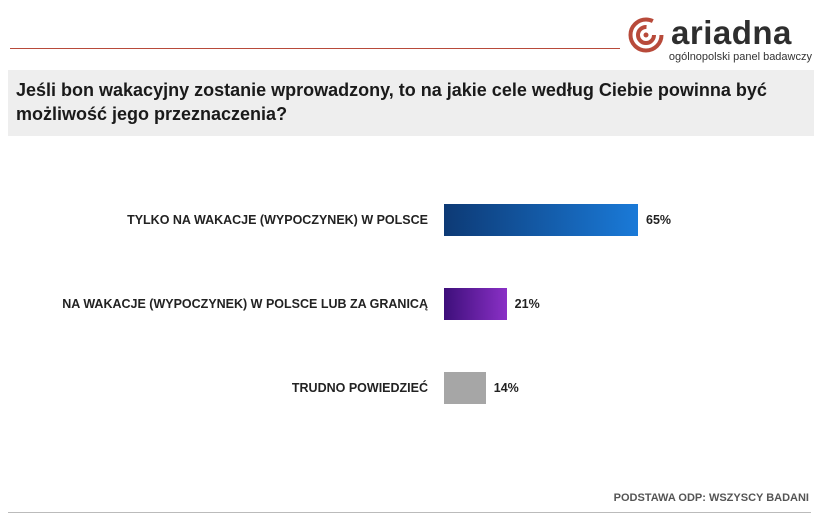  What do you see at coordinates (409, 512) in the screenshot?
I see `footer-divider` at bounding box center [409, 512].